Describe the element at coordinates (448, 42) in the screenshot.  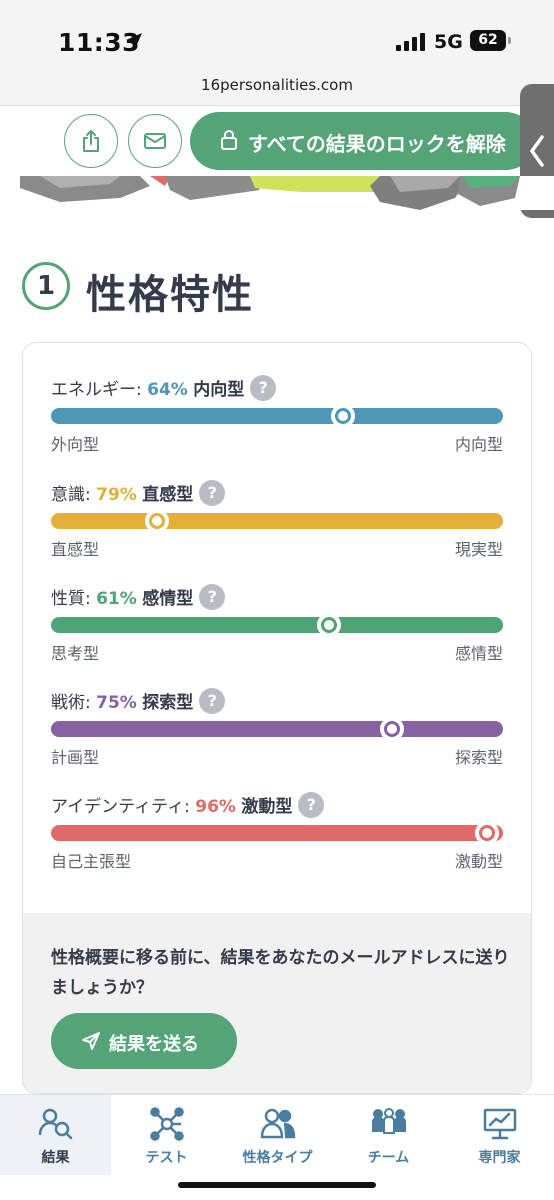
I see `network-type: 5G` at that location.